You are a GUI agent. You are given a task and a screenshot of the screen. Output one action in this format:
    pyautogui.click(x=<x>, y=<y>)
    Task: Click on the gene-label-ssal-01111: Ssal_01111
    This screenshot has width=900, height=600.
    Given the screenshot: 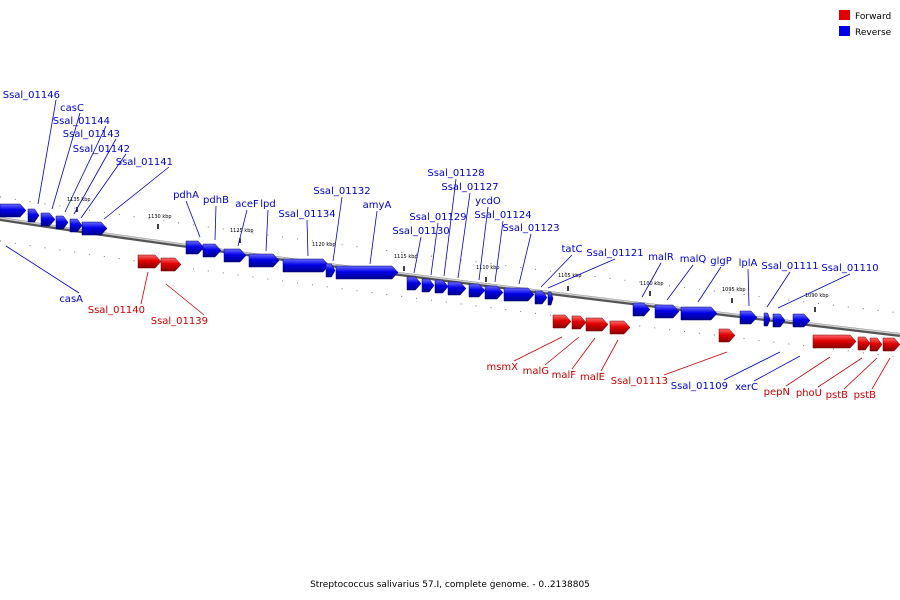 What is the action you would take?
    pyautogui.click(x=789, y=266)
    